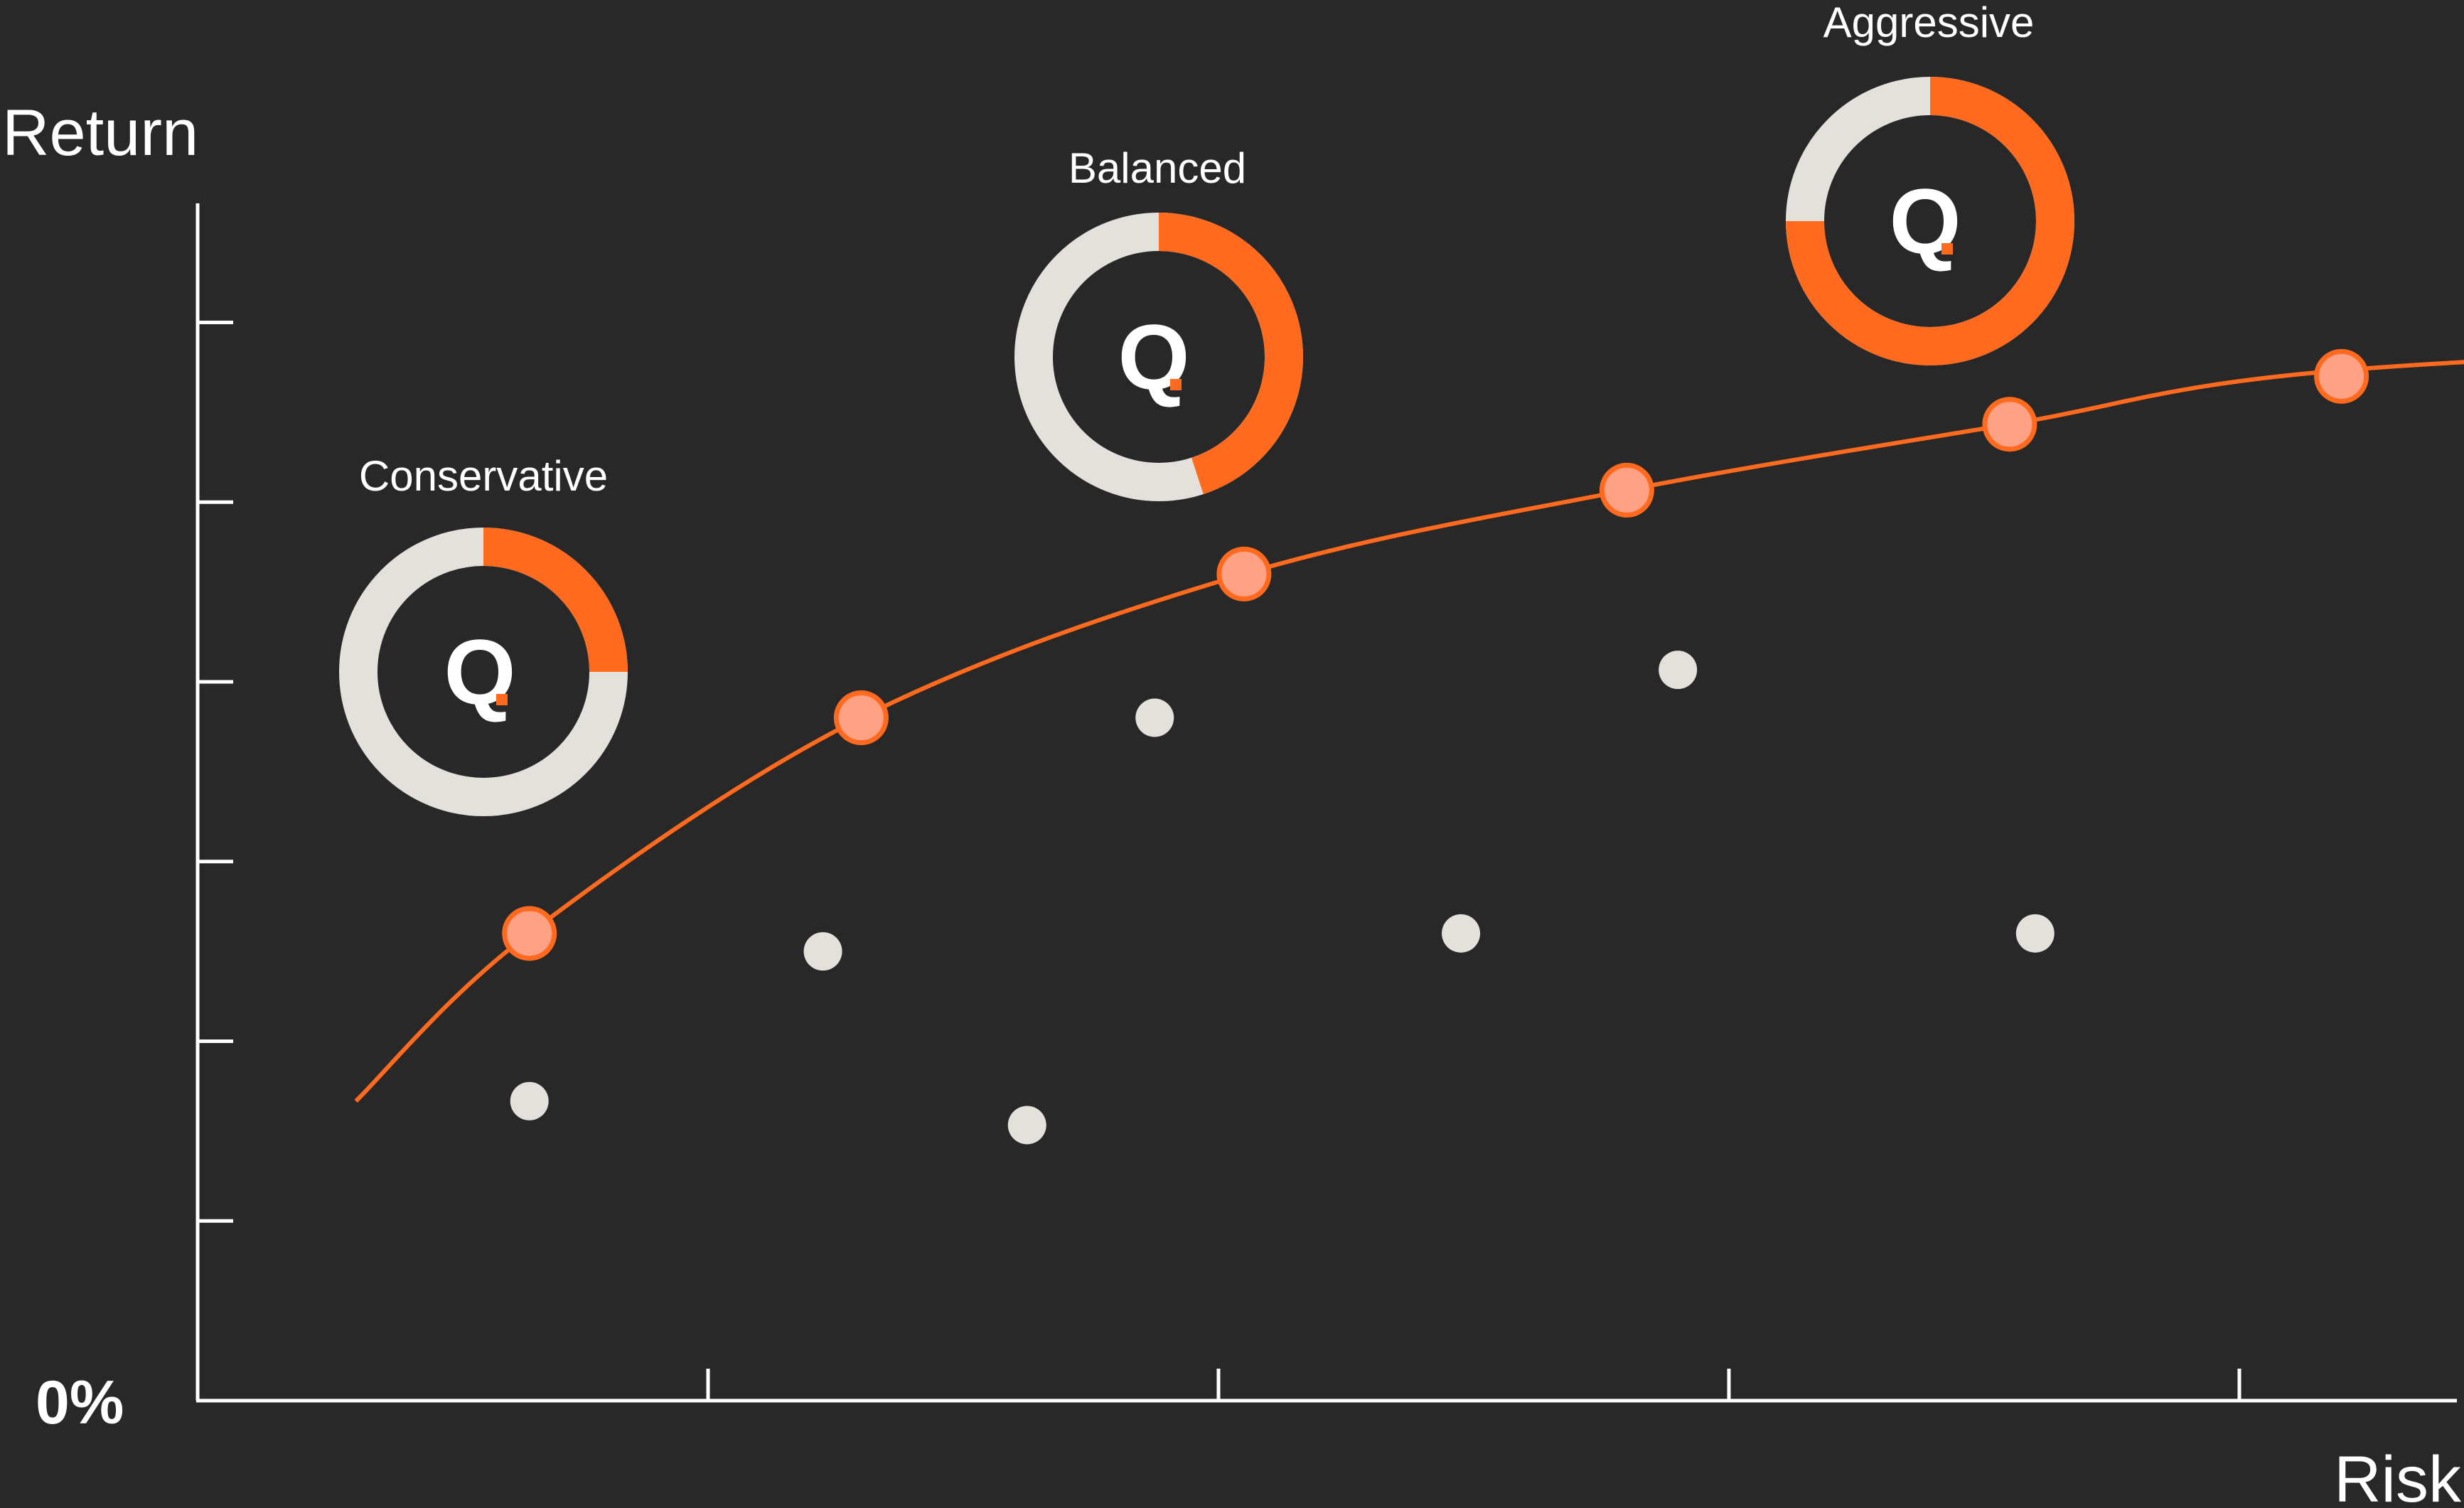 The image size is (2464, 1508). What do you see at coordinates (80, 1403) in the screenshot?
I see `origin-label: 0%` at bounding box center [80, 1403].